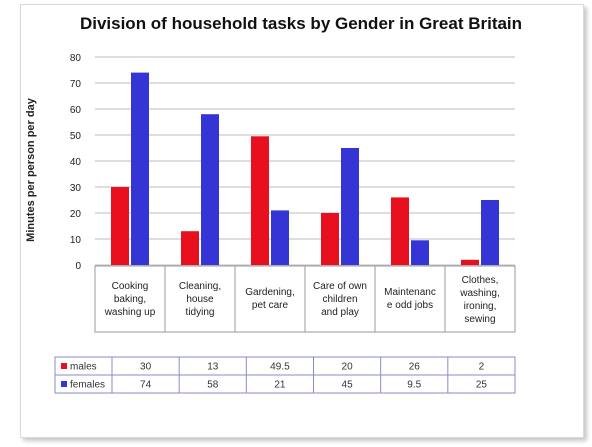 This screenshot has height=447, width=592. Describe the element at coordinates (340, 312) in the screenshot. I see `x-tick-label: and play` at that location.